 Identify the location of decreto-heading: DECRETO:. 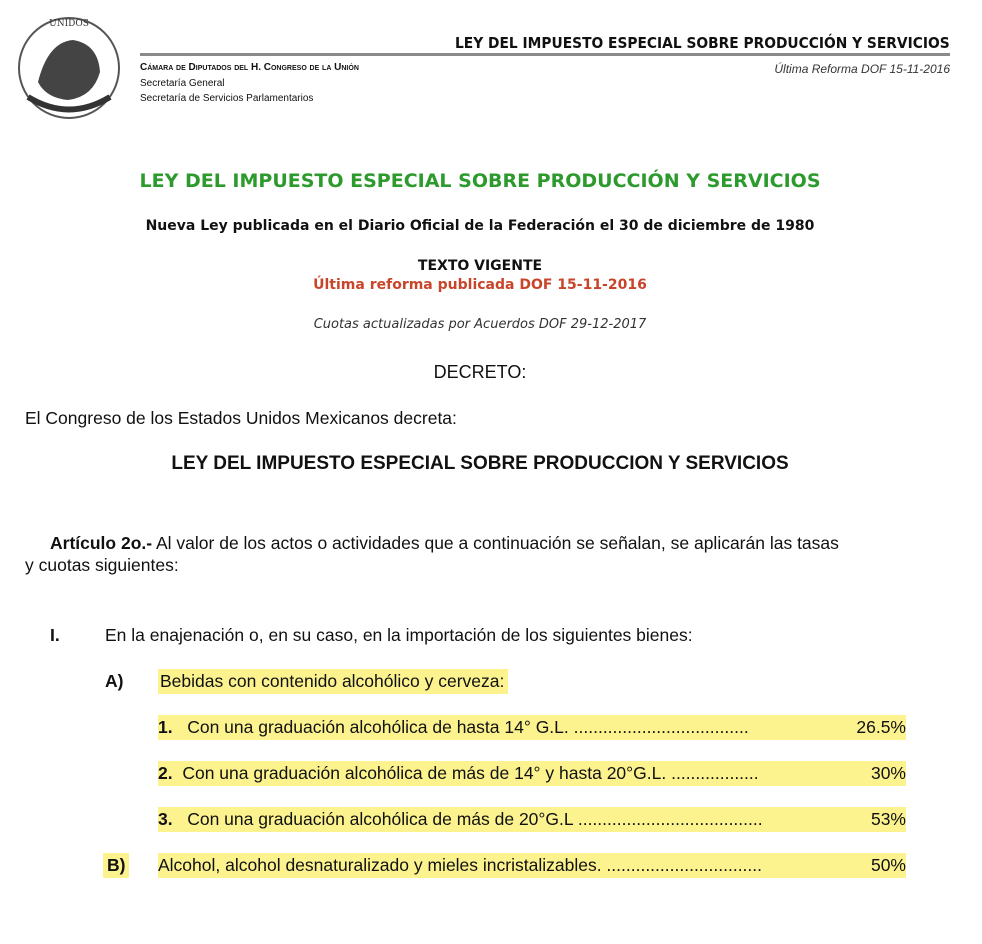
(480, 372).